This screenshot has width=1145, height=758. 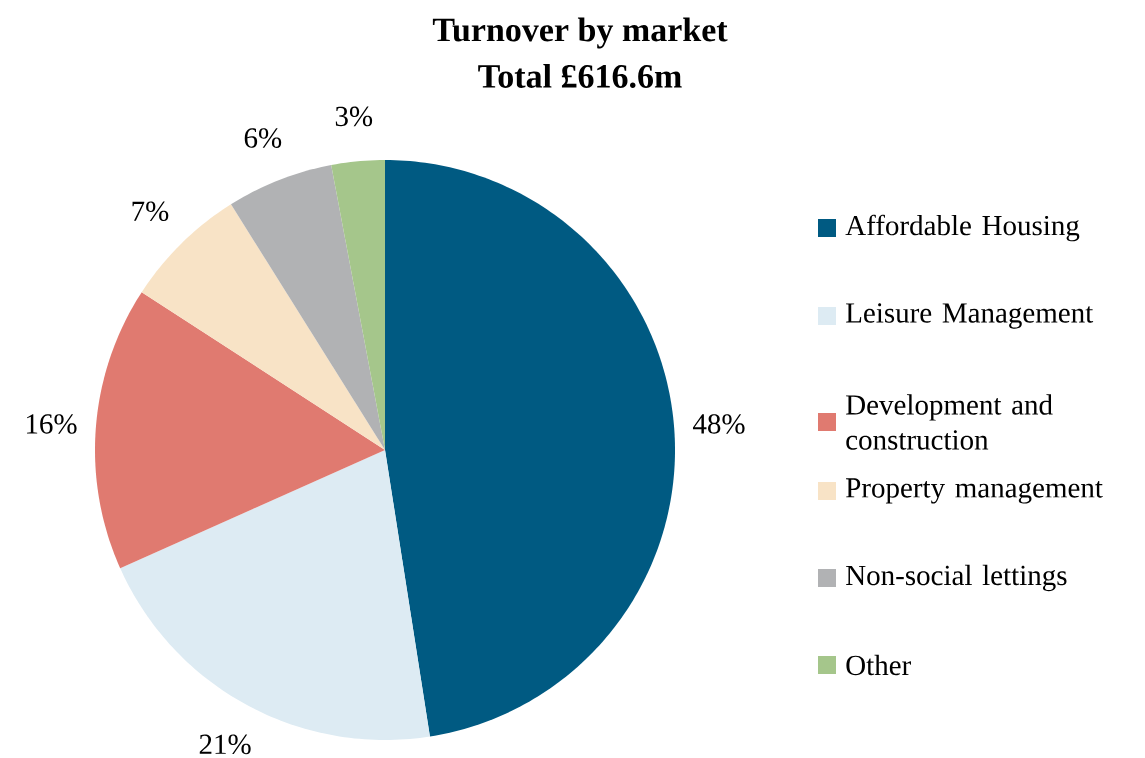 What do you see at coordinates (970, 316) in the screenshot?
I see `legend-label: Leisure Management` at bounding box center [970, 316].